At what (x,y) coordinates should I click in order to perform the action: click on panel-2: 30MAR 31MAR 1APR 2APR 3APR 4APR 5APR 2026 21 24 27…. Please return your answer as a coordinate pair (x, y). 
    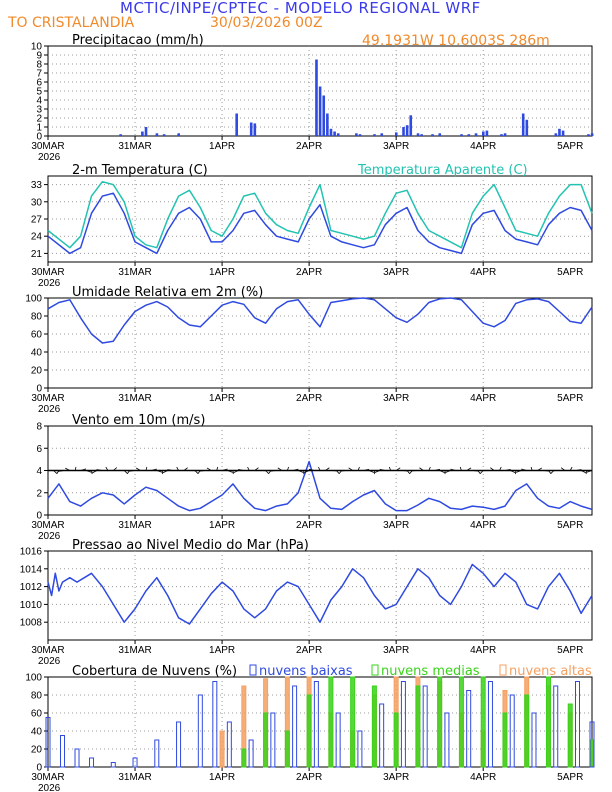
    Looking at the image, I should click on (312, 226).